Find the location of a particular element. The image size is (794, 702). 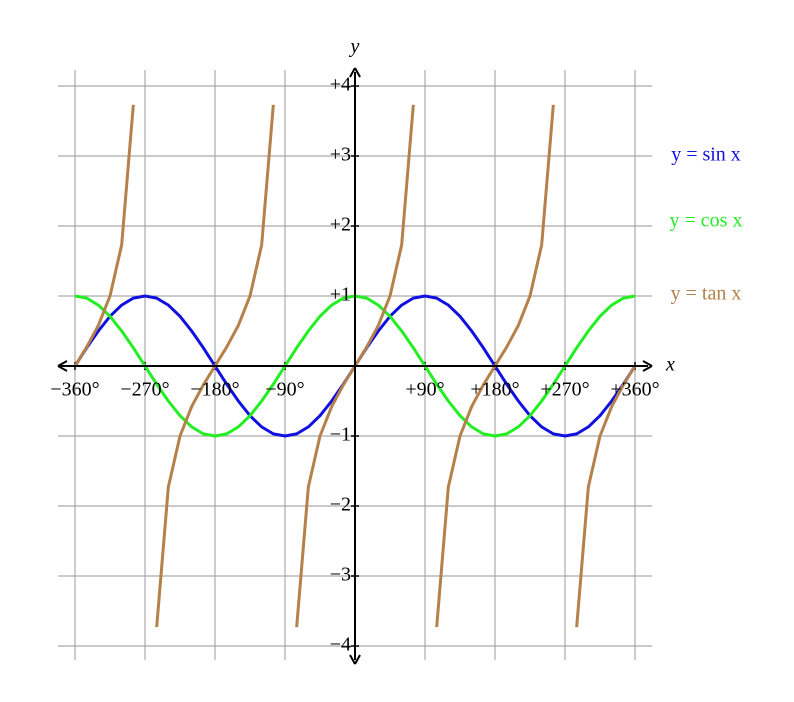

x-axis-label: x is located at coordinates (670, 365).